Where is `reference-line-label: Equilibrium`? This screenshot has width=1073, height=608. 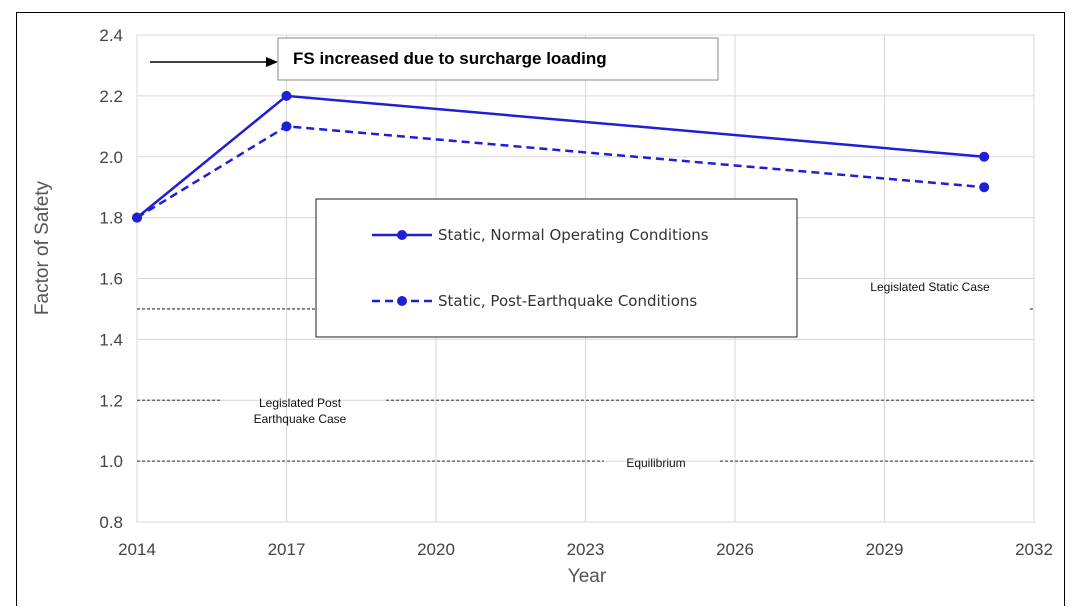
reference-line-label: Equilibrium is located at coordinates (655, 463).